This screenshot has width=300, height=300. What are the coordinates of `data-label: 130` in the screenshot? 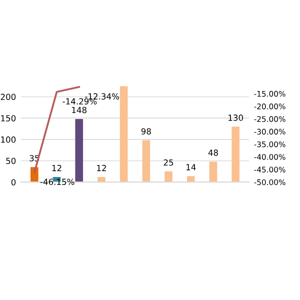 It's located at (235, 117).